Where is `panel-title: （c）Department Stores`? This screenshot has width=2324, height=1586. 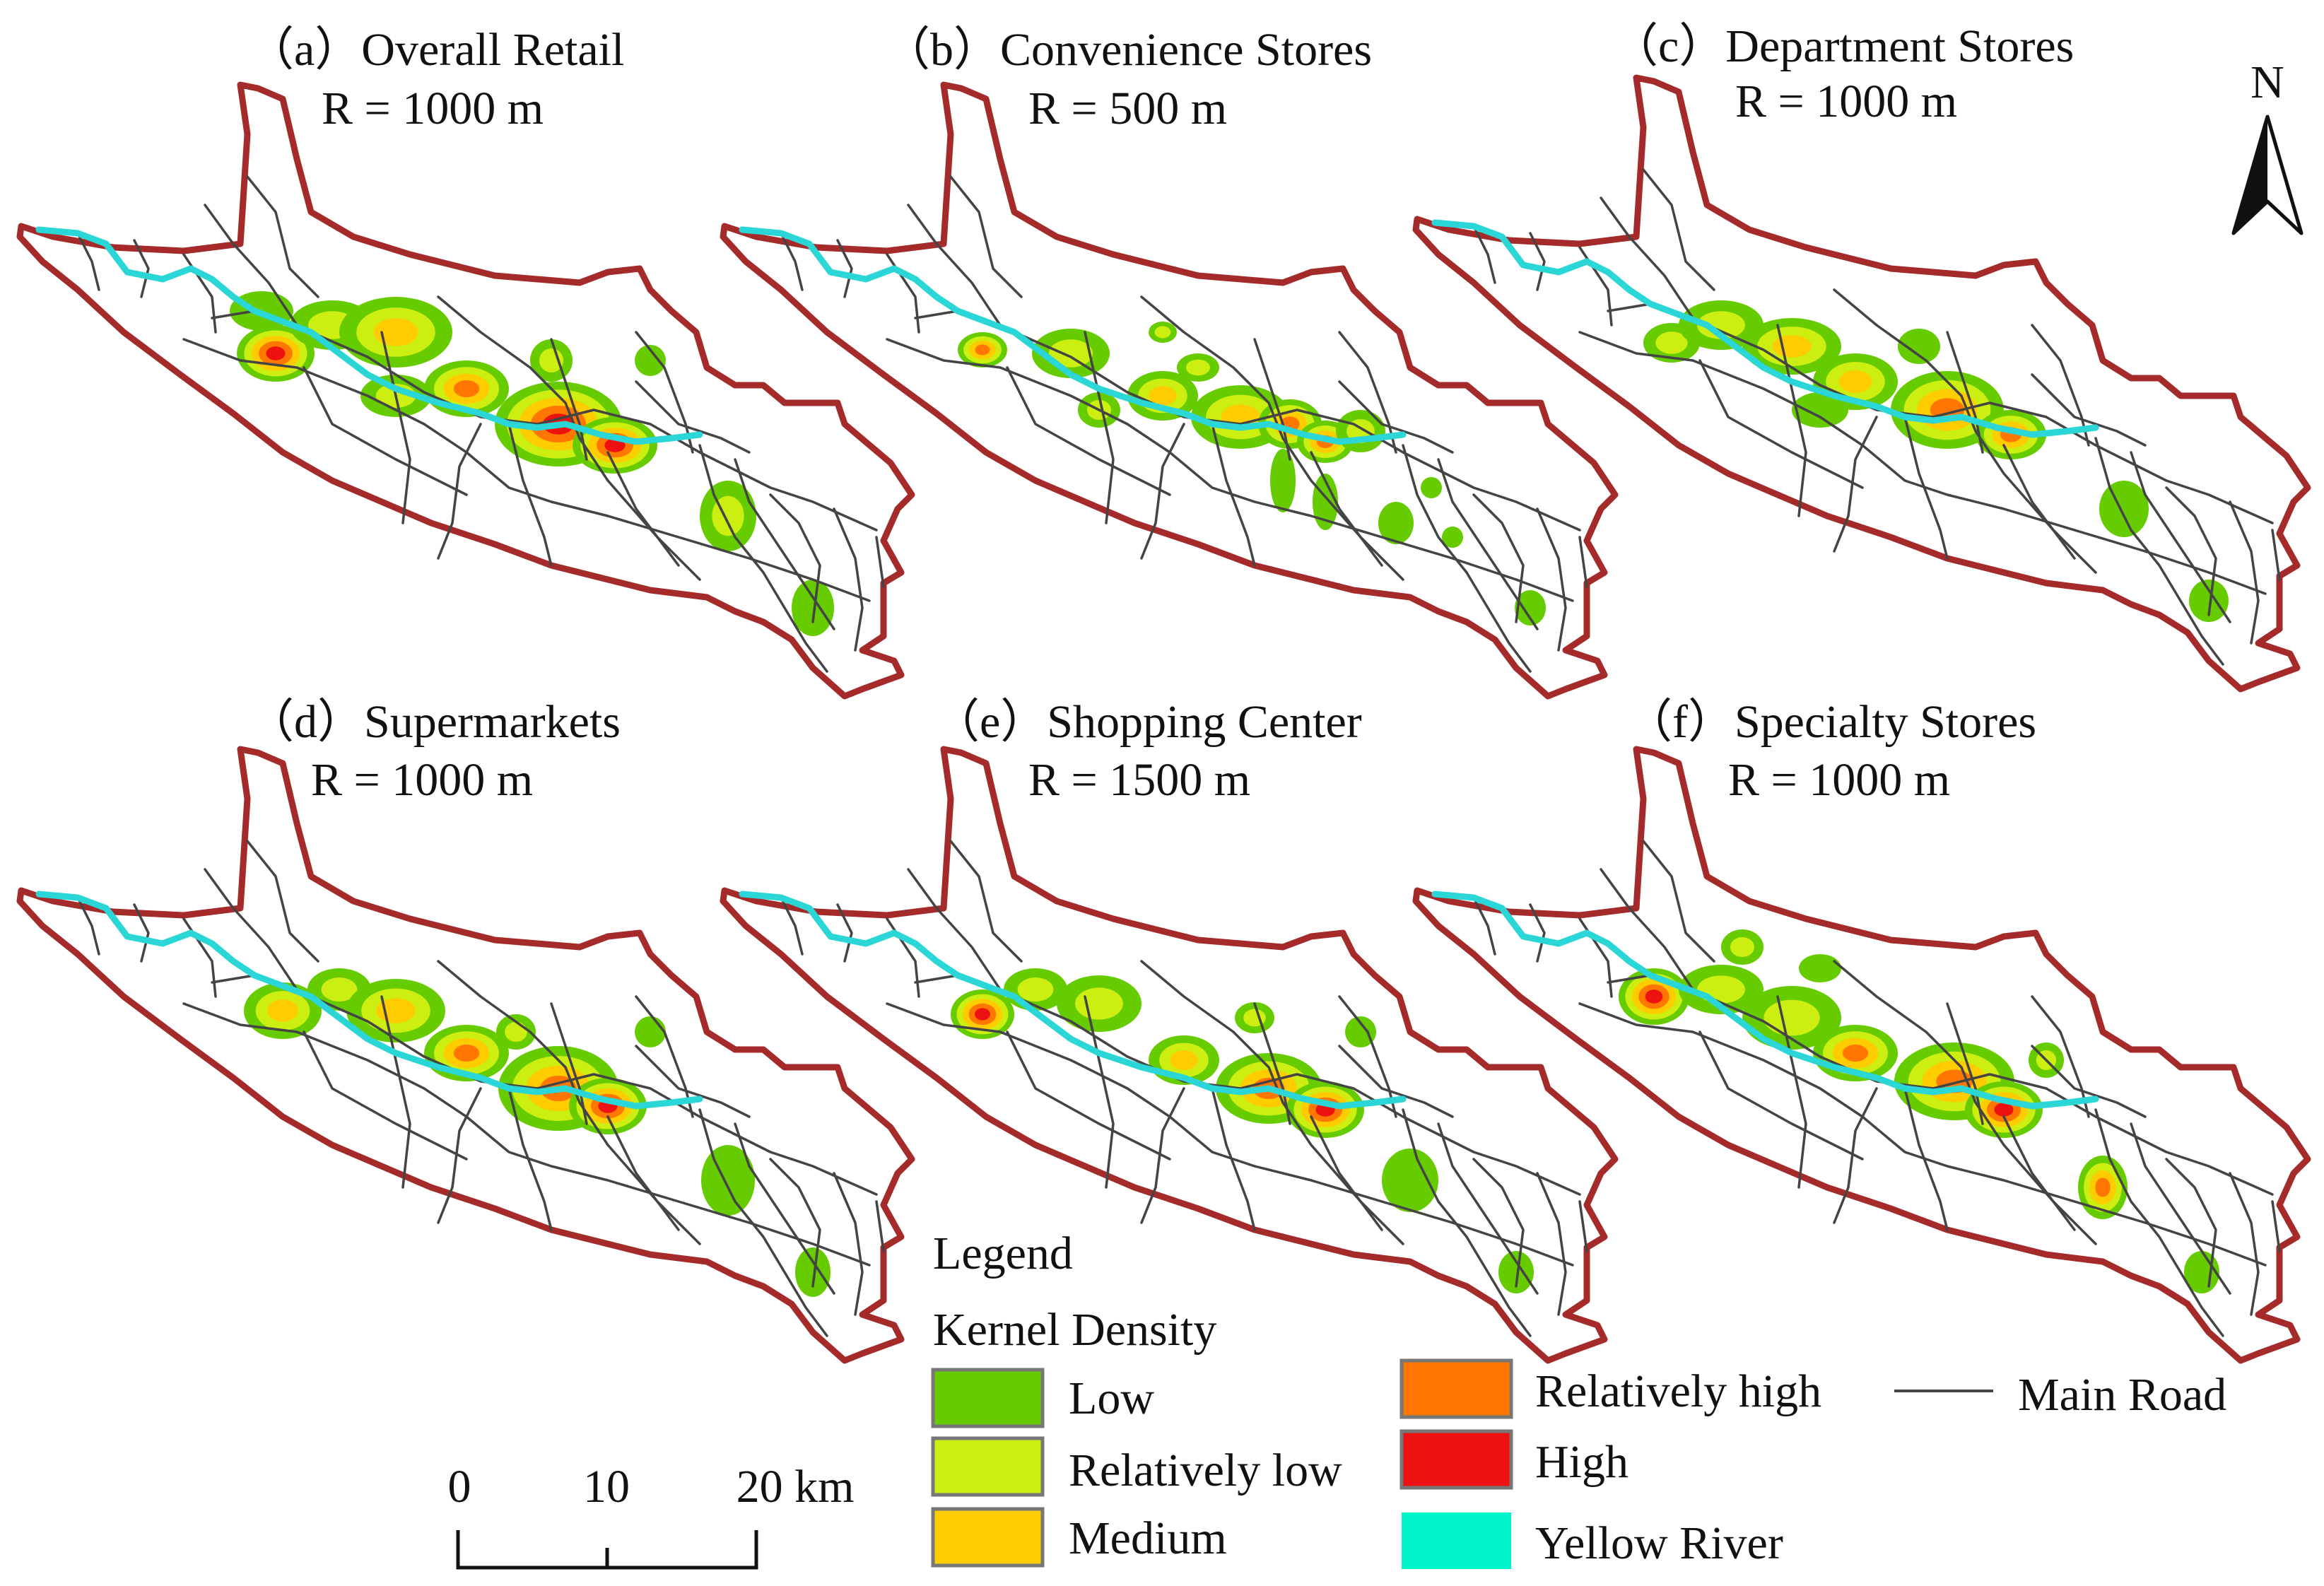 panel-title: （c）Department Stores is located at coordinates (1843, 46).